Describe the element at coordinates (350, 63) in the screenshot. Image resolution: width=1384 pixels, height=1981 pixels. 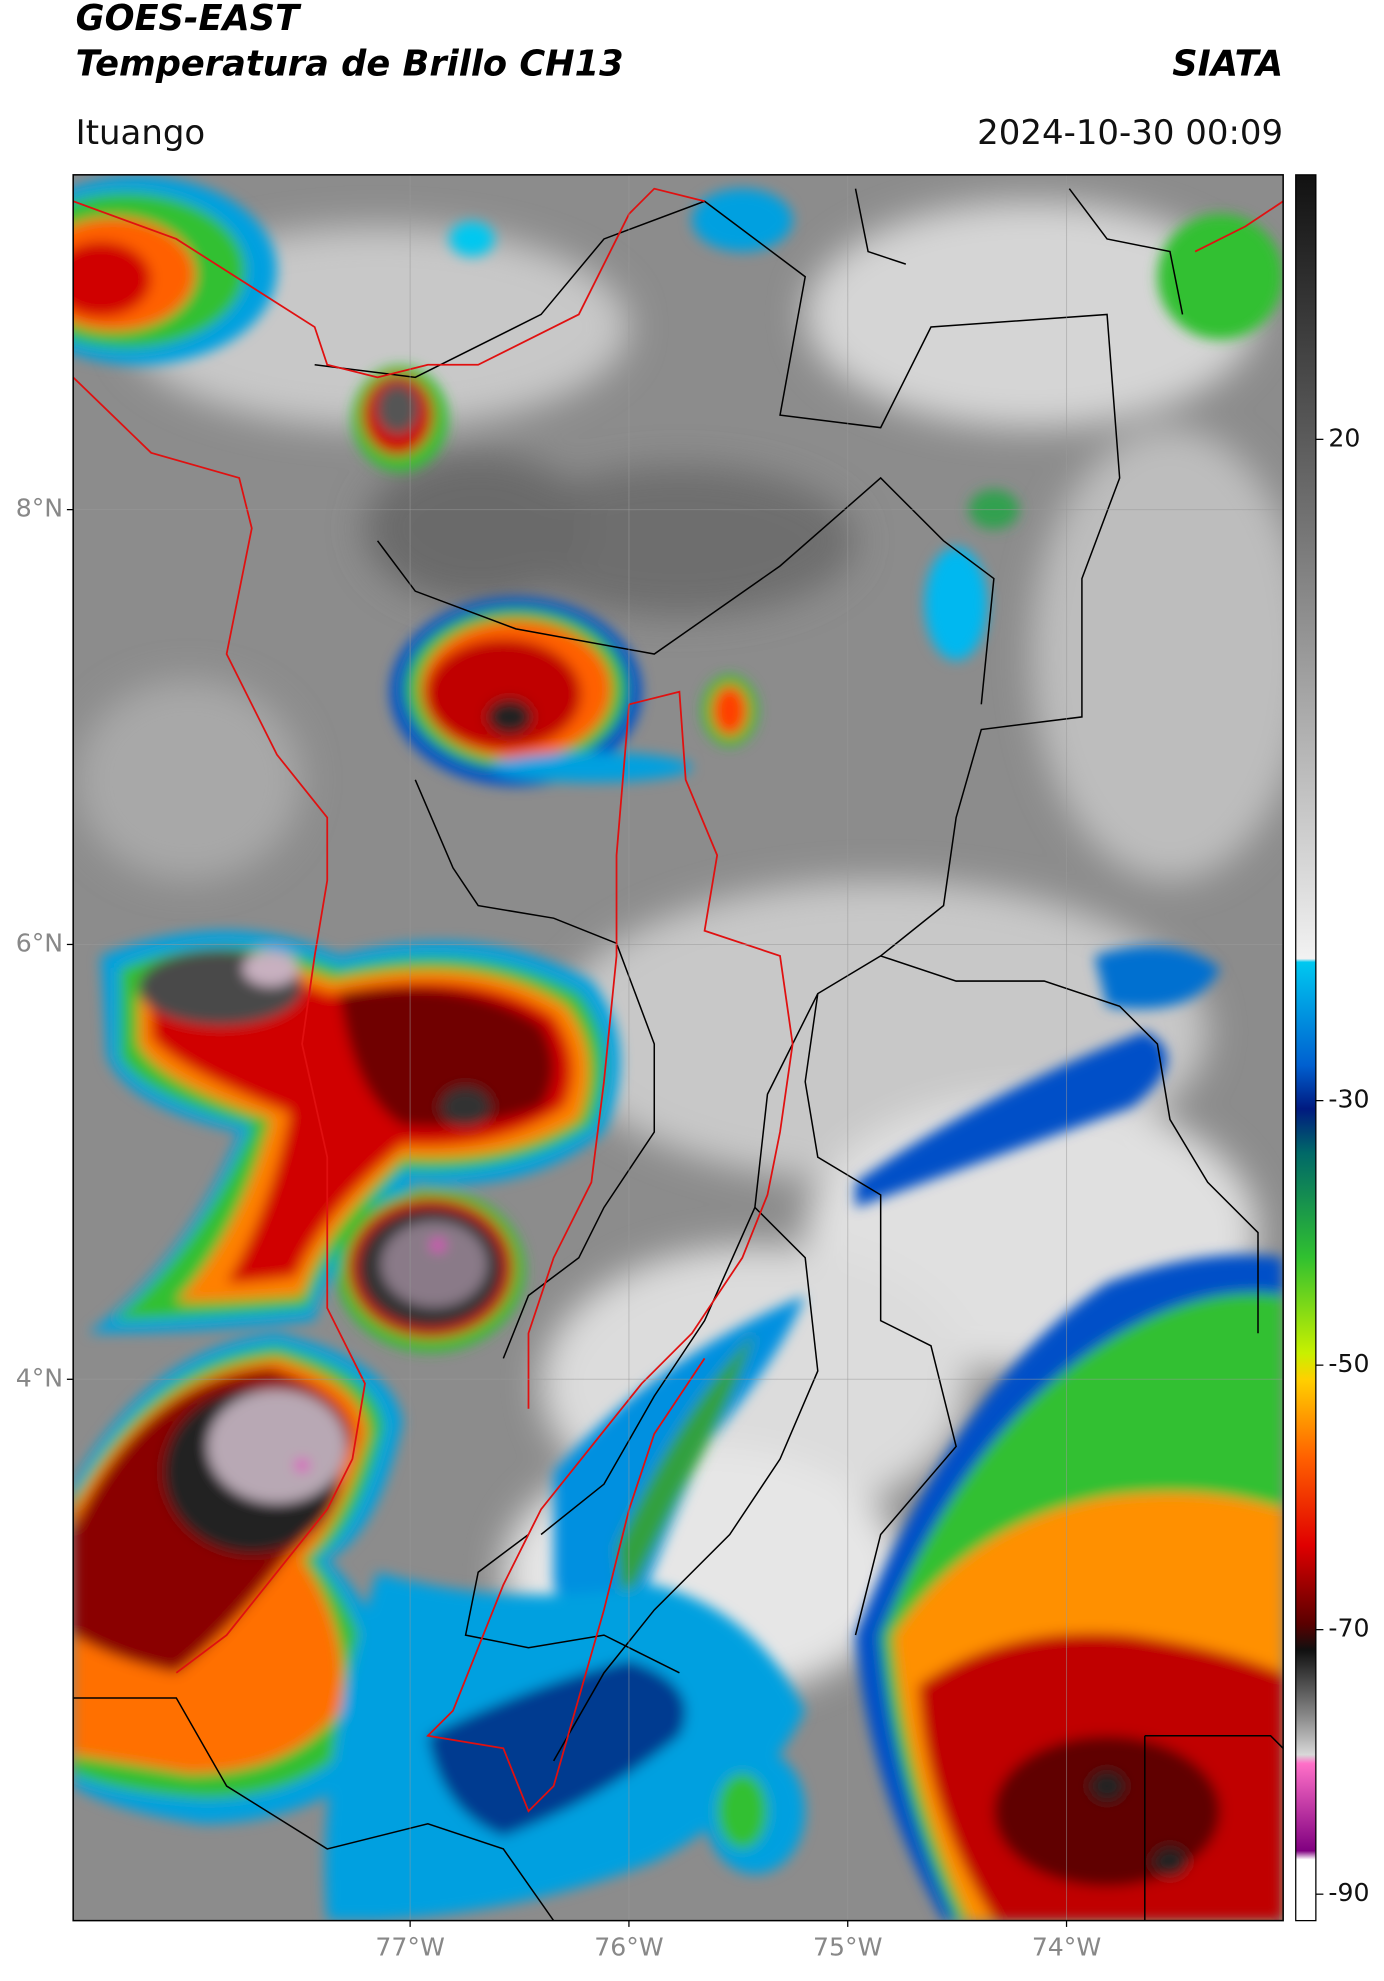
I see `subtitle: Temperatura de Brillo CH13` at that location.